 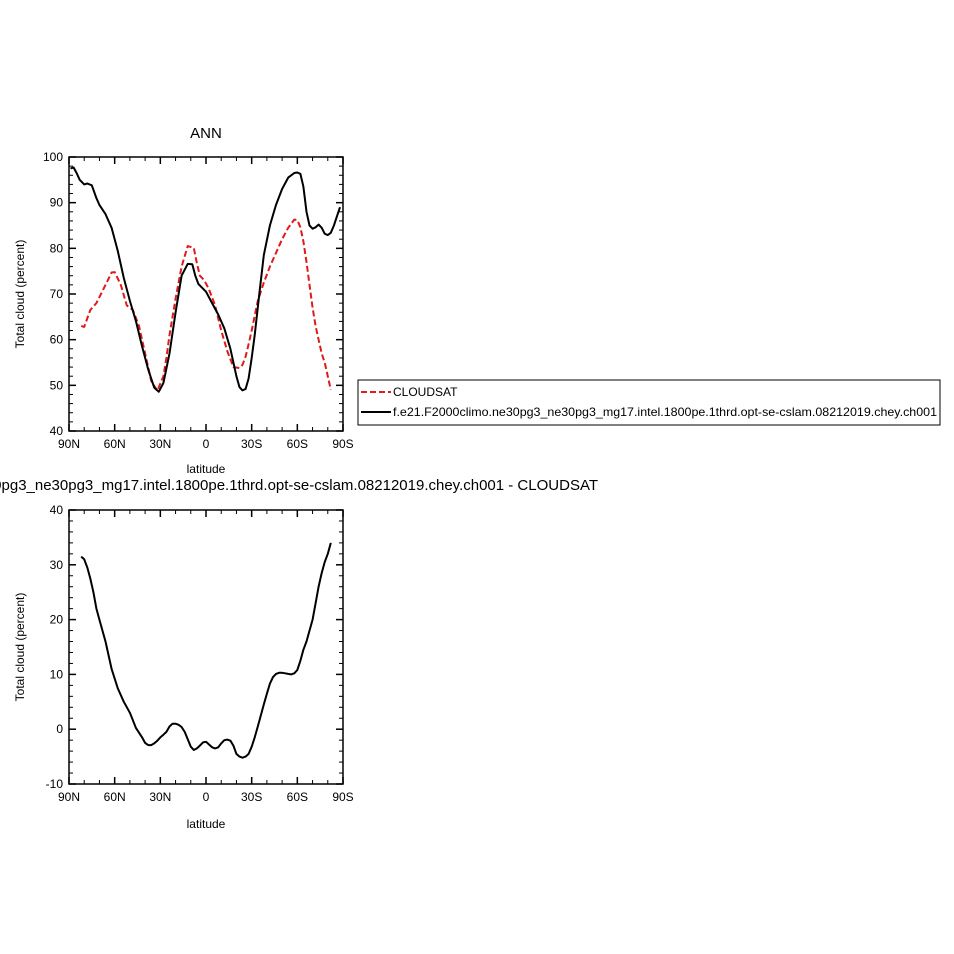 What do you see at coordinates (69, 797) in the screenshot?
I see `bottom-x-tick-label: 90N` at bounding box center [69, 797].